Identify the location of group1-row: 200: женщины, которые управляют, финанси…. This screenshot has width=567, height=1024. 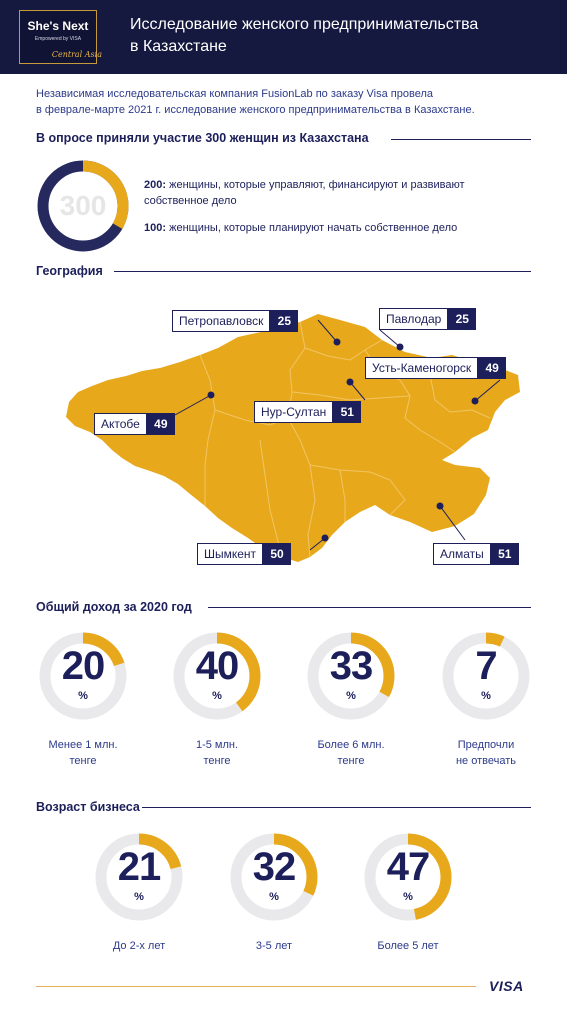
(314, 193).